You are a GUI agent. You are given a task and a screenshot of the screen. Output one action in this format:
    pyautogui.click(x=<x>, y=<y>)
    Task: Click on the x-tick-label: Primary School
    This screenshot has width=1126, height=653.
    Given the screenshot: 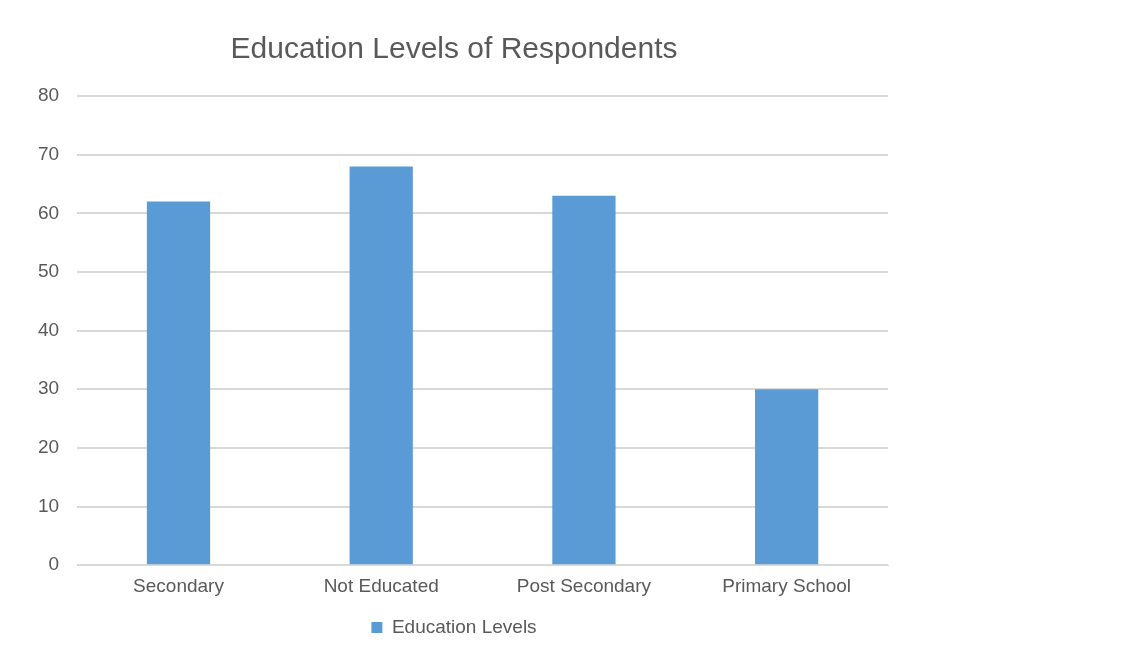 What is the action you would take?
    pyautogui.click(x=787, y=585)
    